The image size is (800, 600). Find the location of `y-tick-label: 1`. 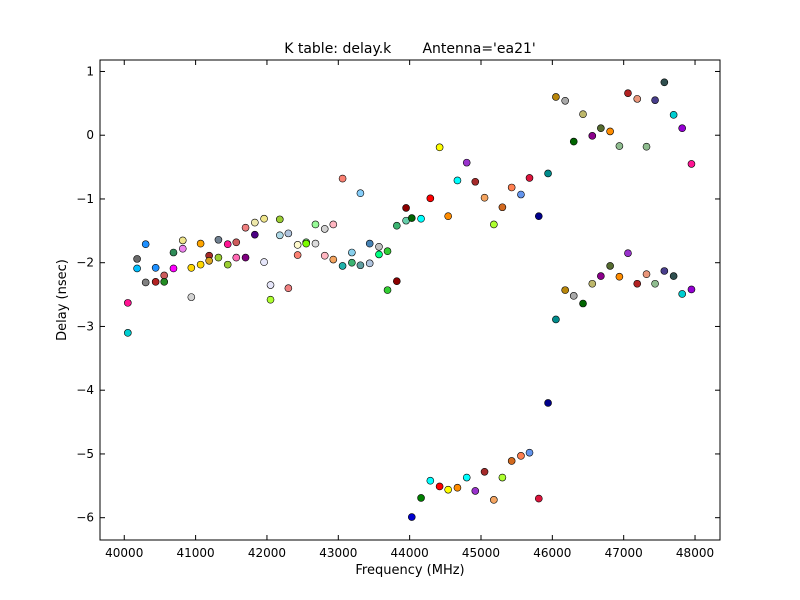

y-tick-label: 1 is located at coordinates (90, 71).